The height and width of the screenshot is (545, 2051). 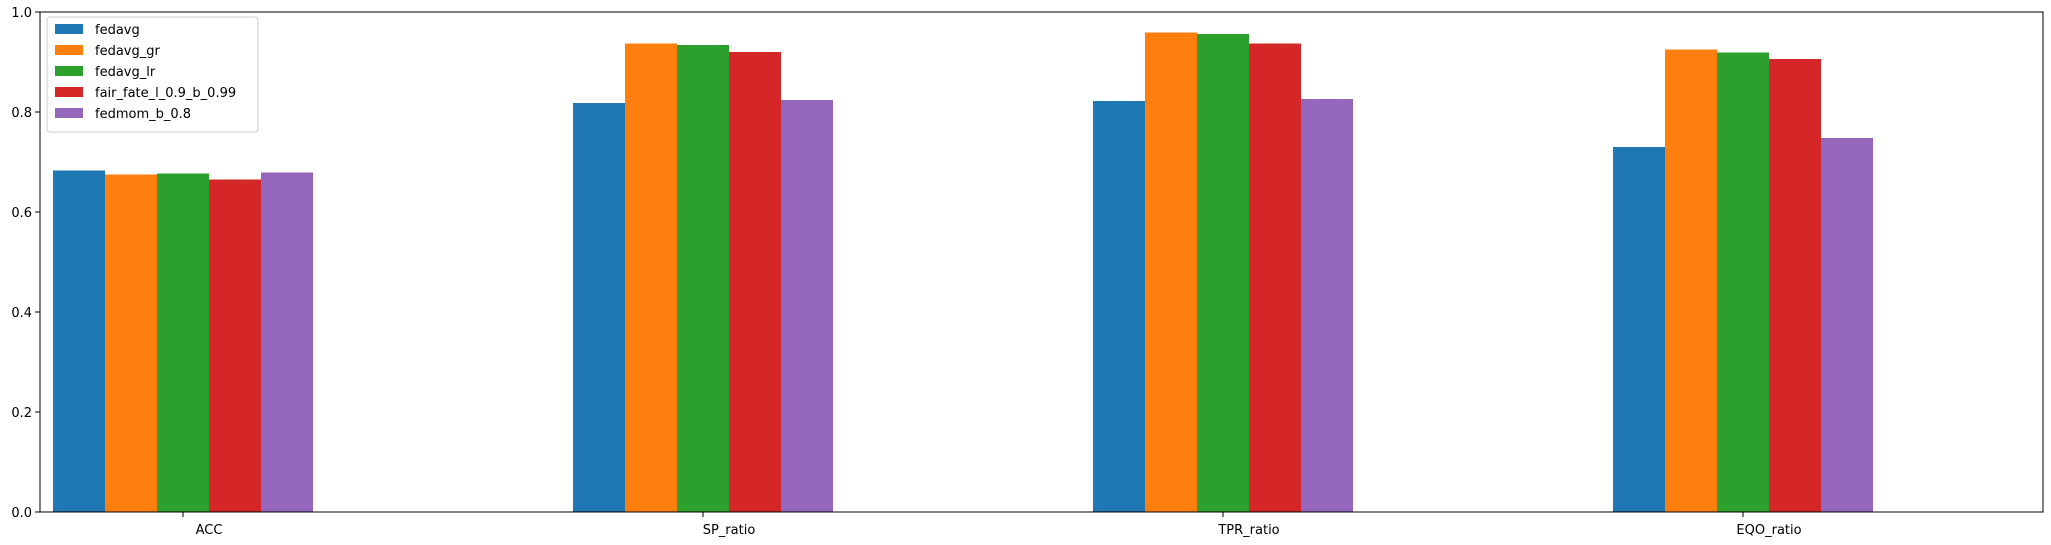 I want to click on y-tick-label: 1.0, so click(x=21, y=13).